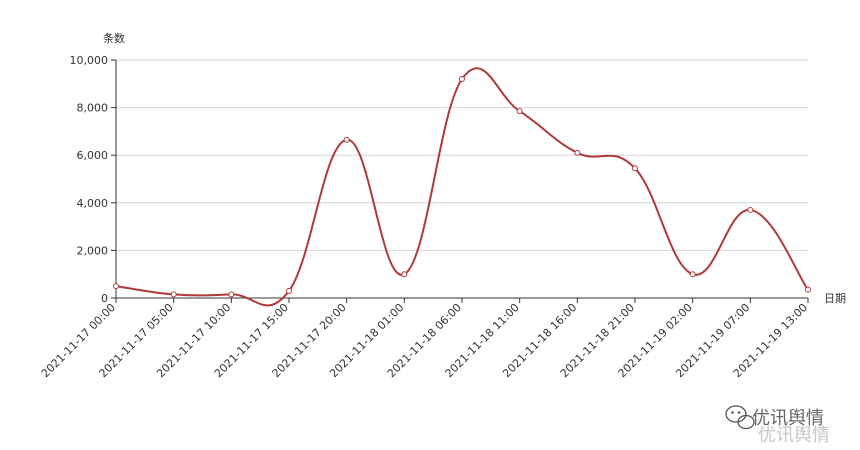 The image size is (860, 450). What do you see at coordinates (93, 155) in the screenshot?
I see `y-tick-label: 6,000` at bounding box center [93, 155].